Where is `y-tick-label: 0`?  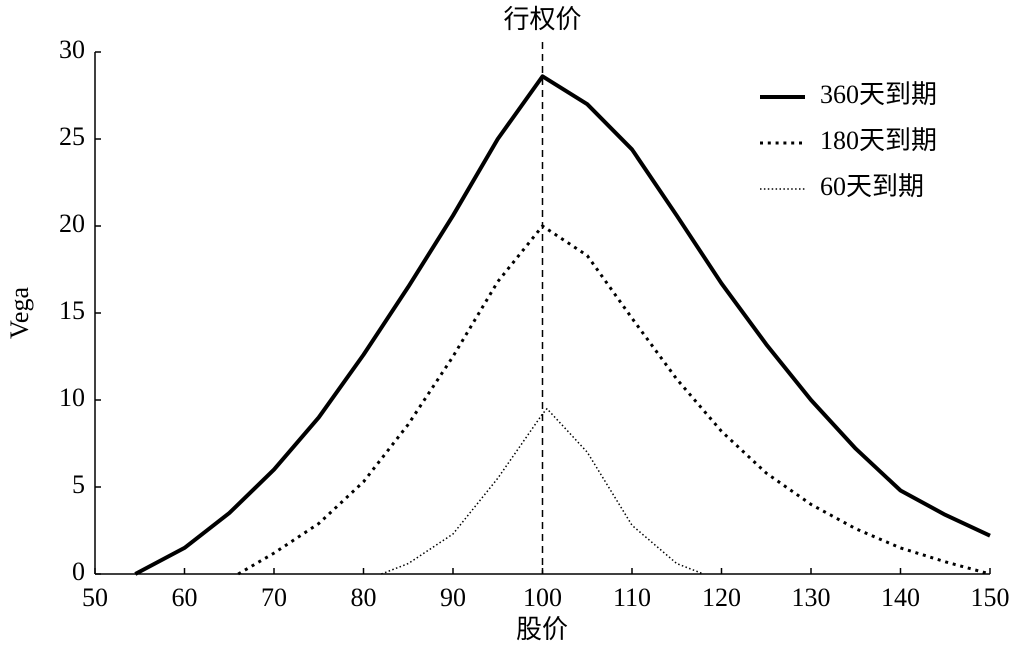 y-tick-label: 0 is located at coordinates (78, 571).